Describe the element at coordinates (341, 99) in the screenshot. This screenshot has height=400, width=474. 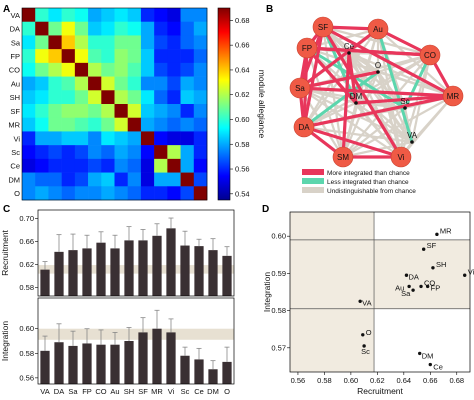
I see `edge-less` at that location.